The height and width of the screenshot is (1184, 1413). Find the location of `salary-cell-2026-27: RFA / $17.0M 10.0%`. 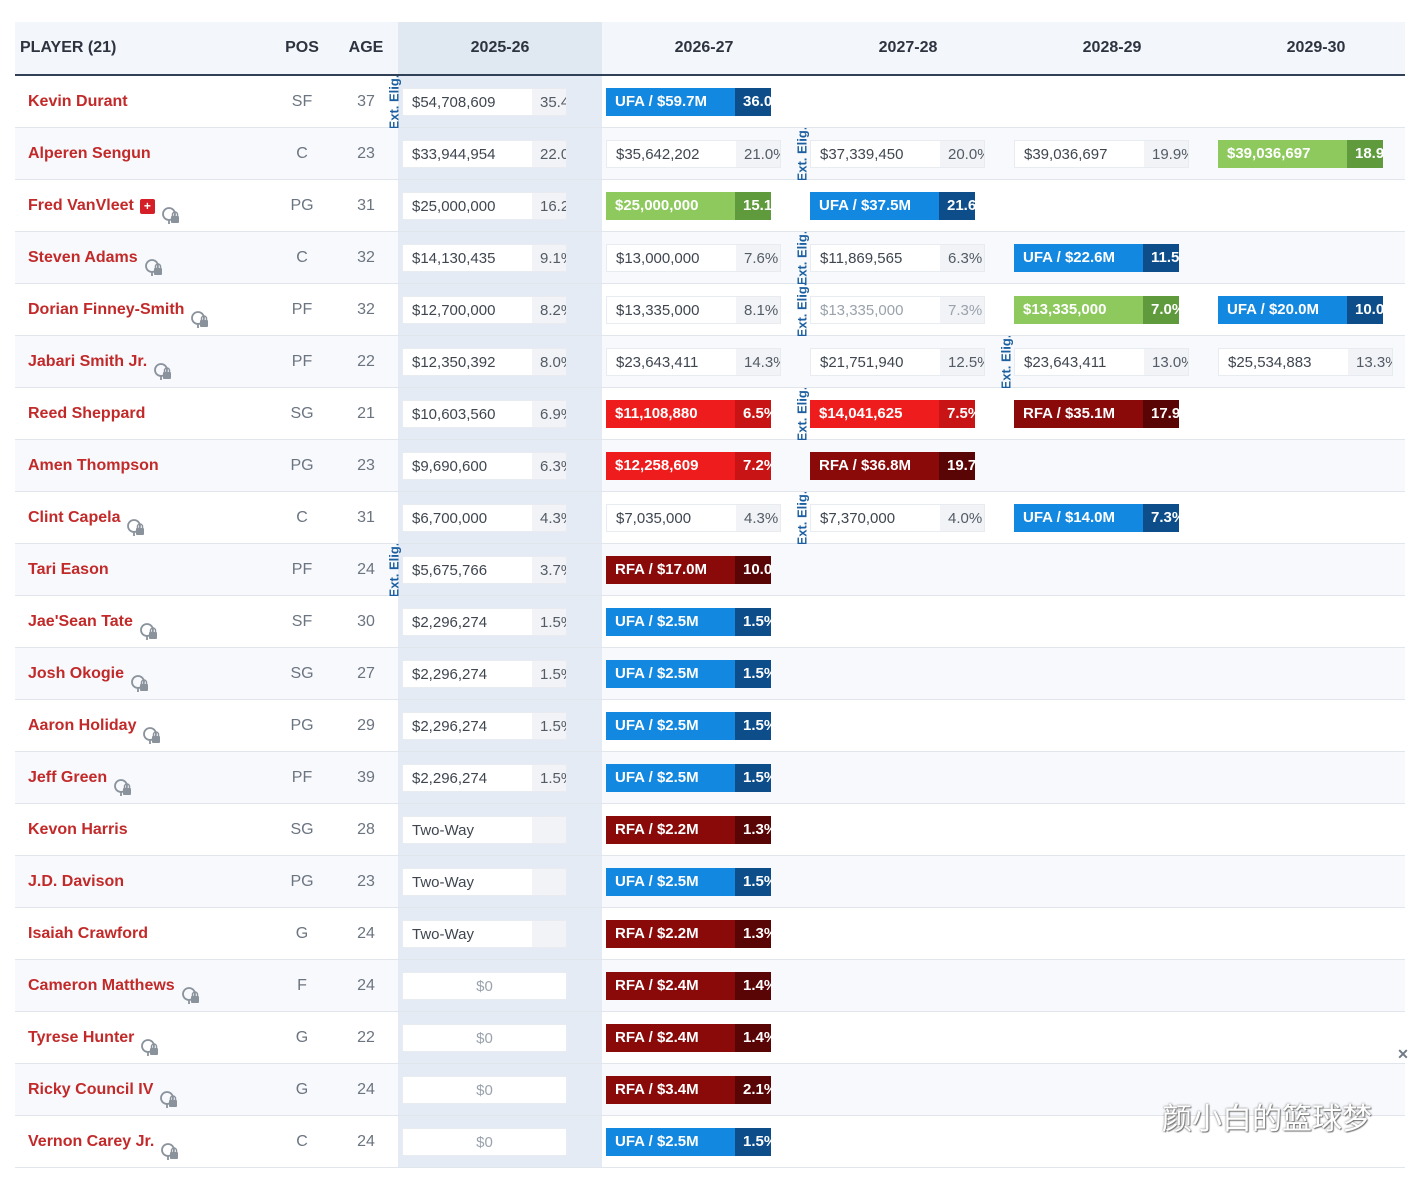

salary-cell-2026-27: RFA / $17.0M 10.0% is located at coordinates (688, 570).